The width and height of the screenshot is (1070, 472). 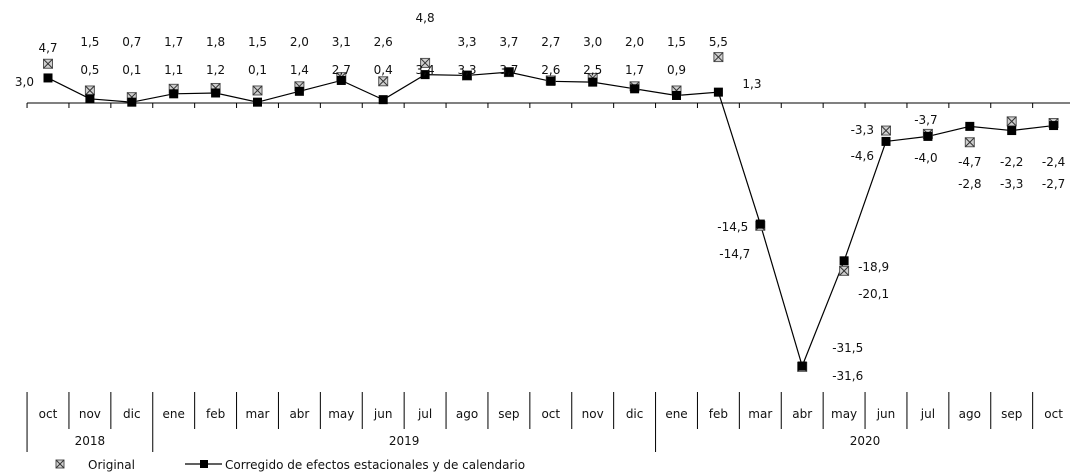 I want to click on x-tick-label: ago, so click(x=970, y=414).